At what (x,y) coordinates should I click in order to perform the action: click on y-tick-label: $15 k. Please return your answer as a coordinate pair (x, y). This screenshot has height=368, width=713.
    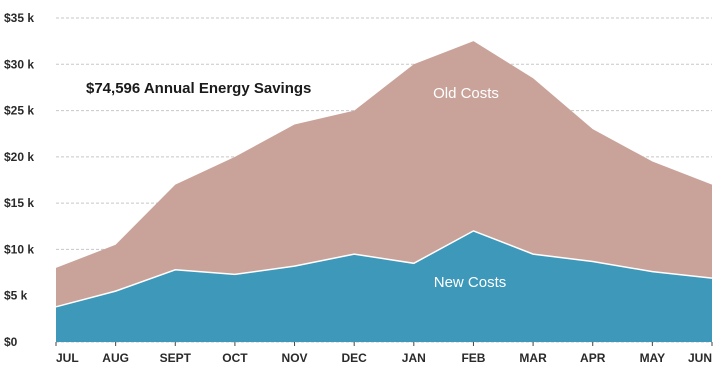
    Looking at the image, I should click on (19, 203).